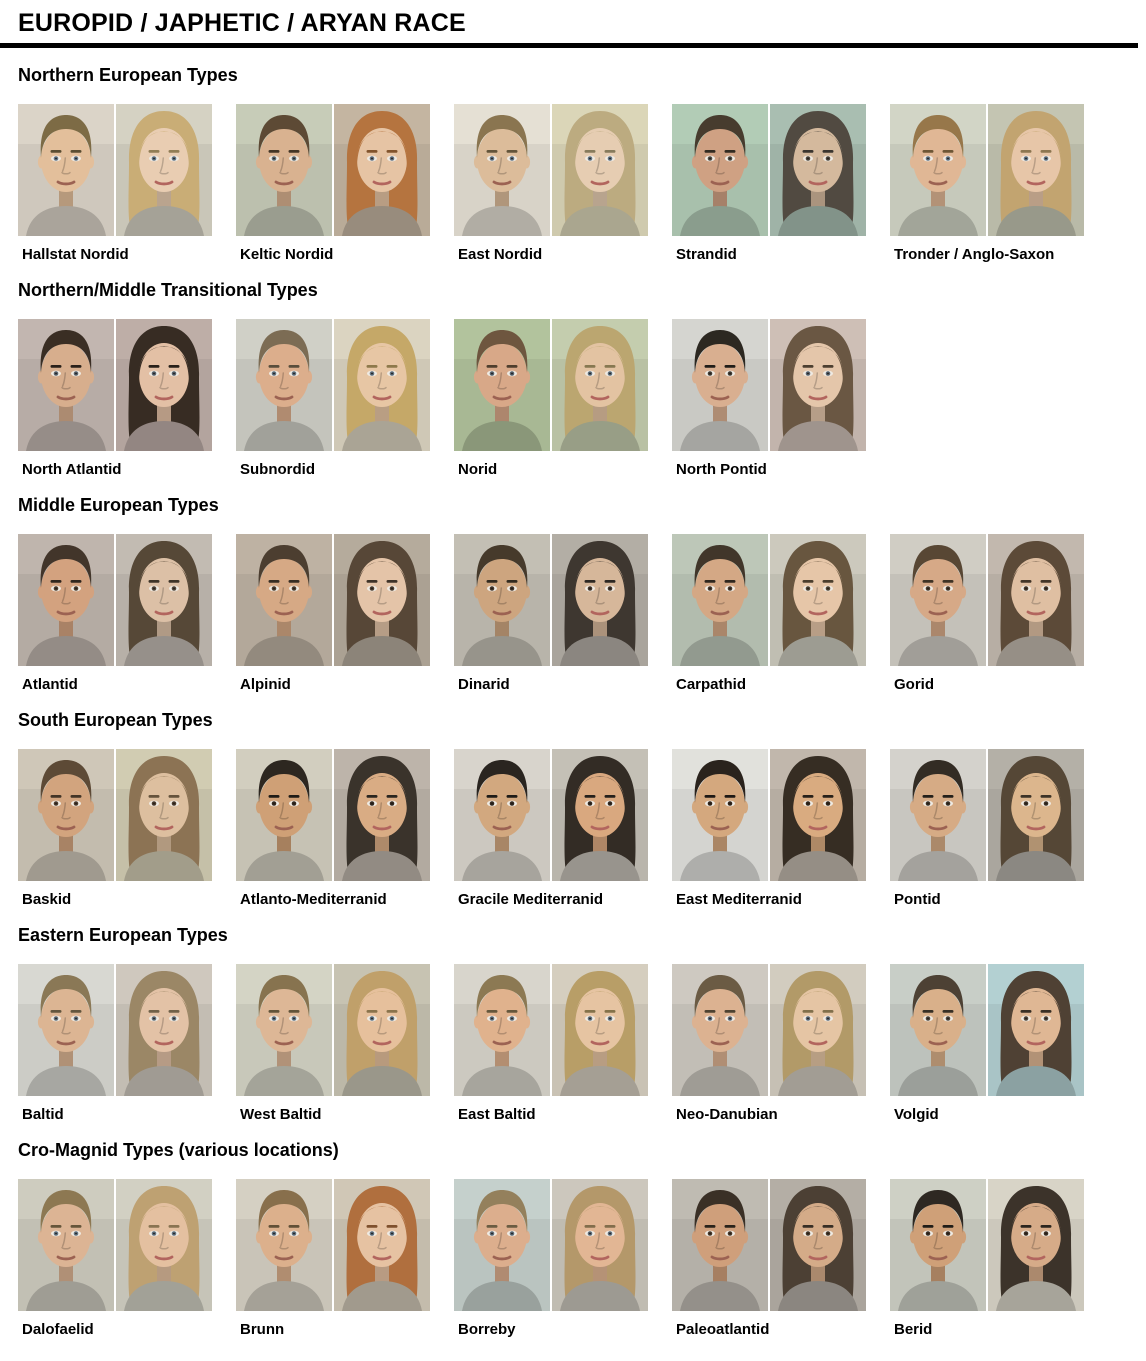 Image resolution: width=1146 pixels, height=1361 pixels. What do you see at coordinates (118, 505) in the screenshot?
I see `section-heading: Middle European Types` at bounding box center [118, 505].